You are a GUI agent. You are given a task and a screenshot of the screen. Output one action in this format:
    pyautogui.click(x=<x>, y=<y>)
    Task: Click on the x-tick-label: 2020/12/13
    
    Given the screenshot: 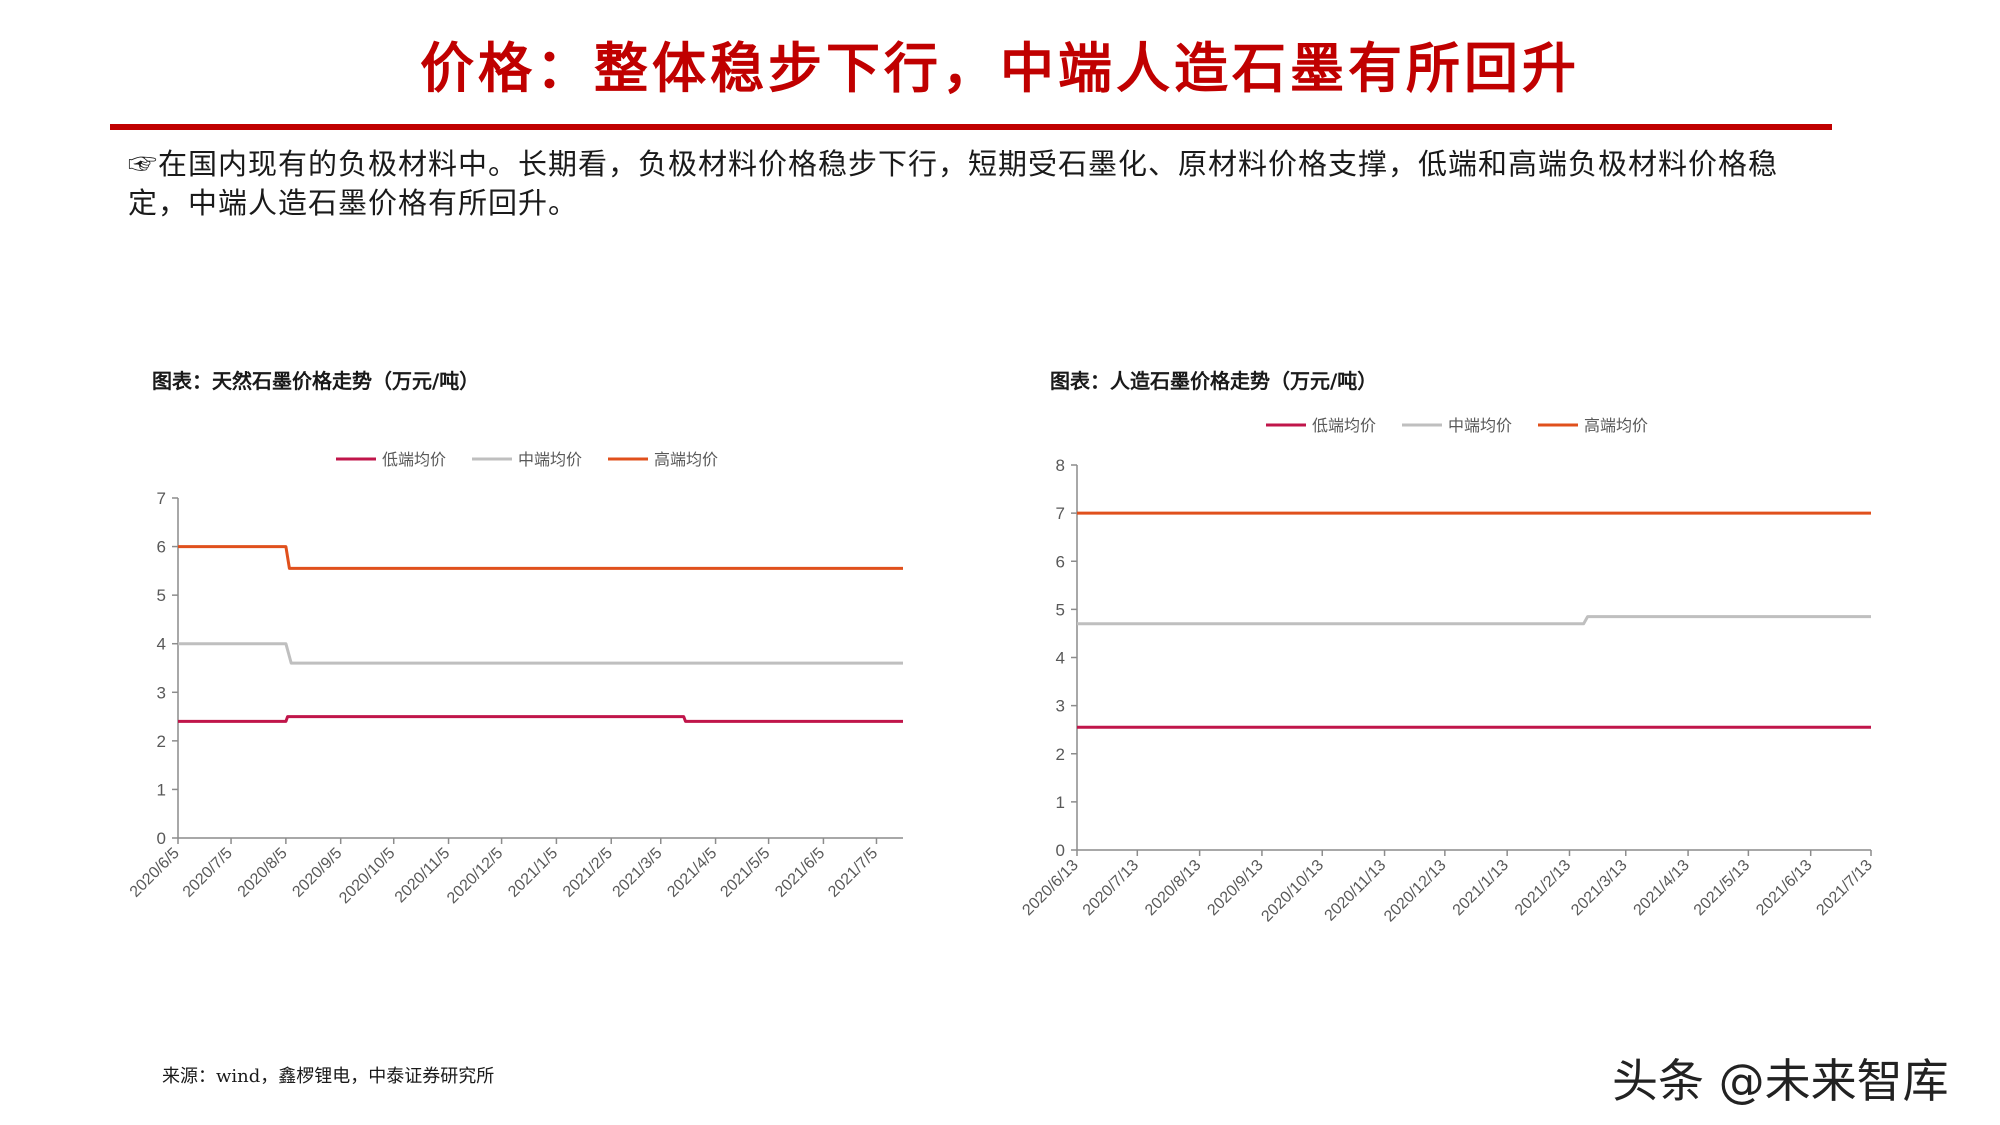 What is the action you would take?
    pyautogui.click(x=1415, y=891)
    